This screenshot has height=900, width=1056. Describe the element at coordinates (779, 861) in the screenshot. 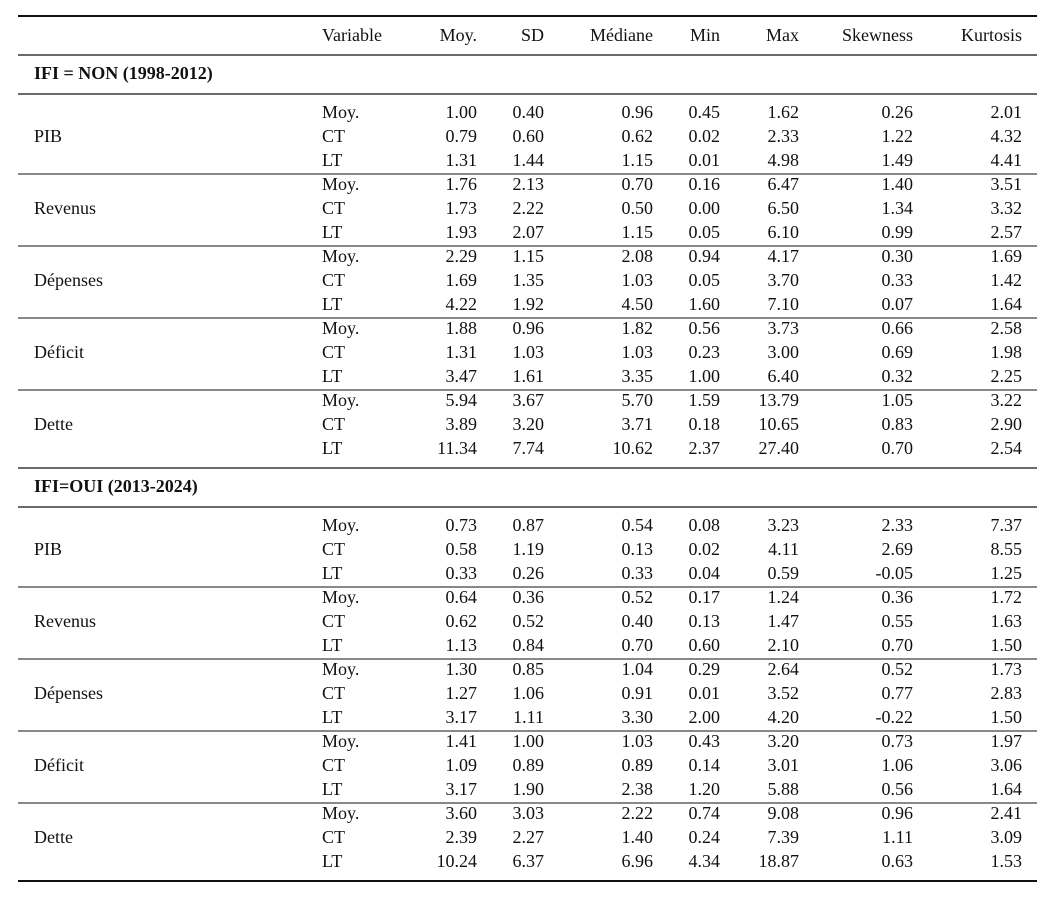

I see `cell-value: 18.87` at that location.